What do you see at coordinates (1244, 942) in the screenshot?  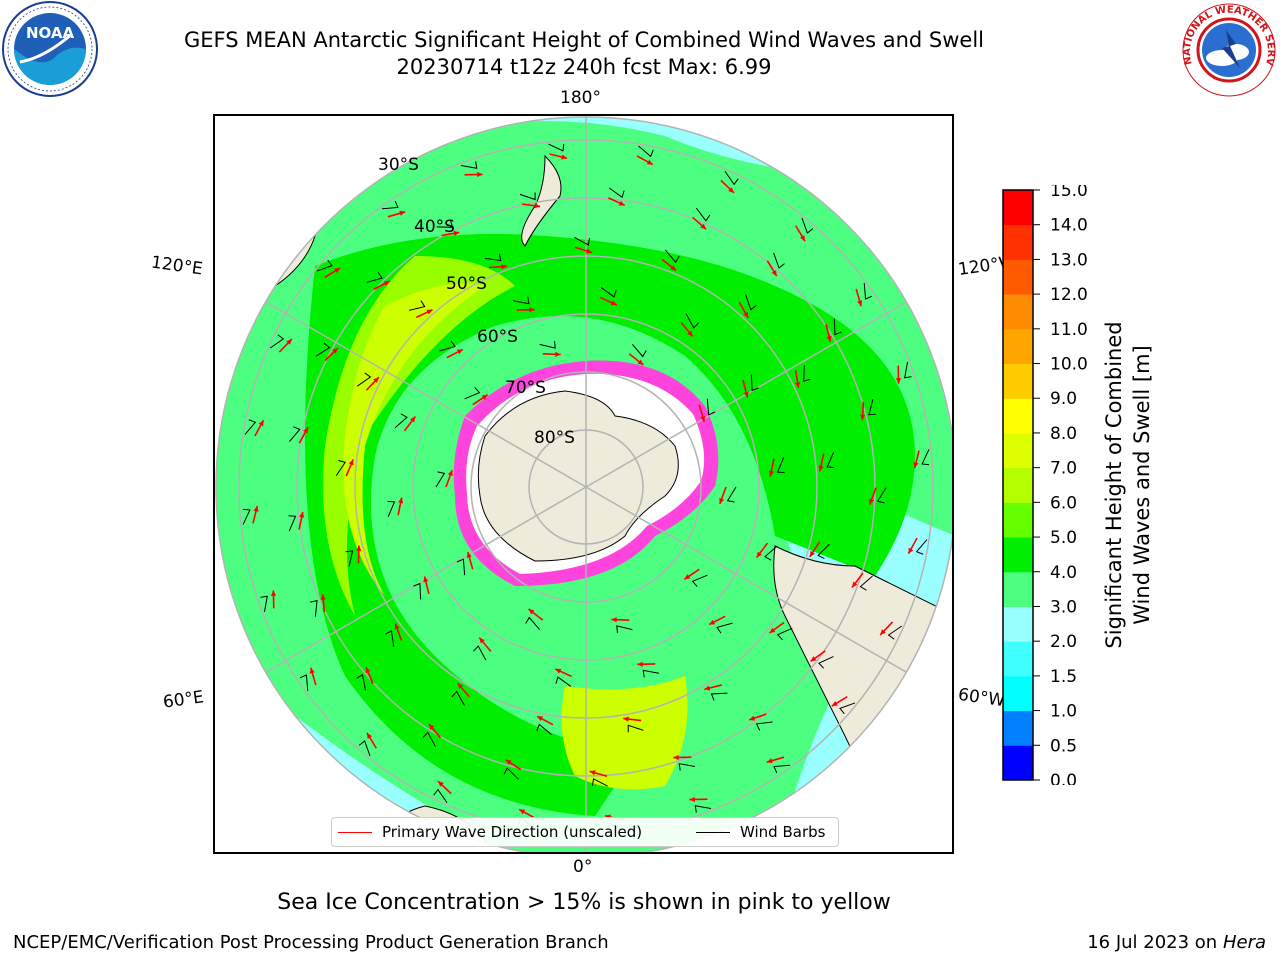 I see `machine-name: Hera` at bounding box center [1244, 942].